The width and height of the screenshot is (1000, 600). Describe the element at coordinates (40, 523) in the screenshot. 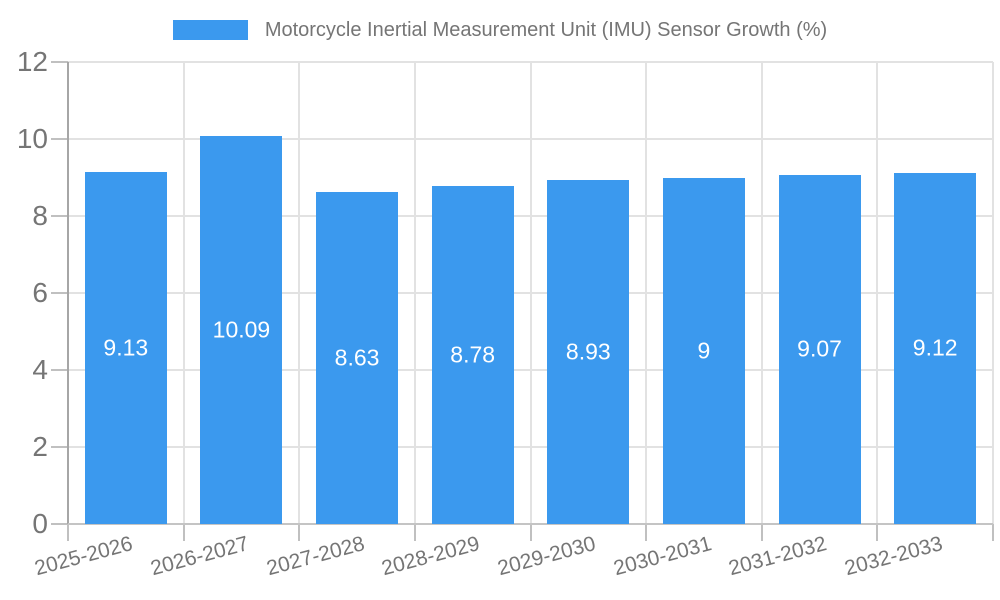

I see `y-axis-tick-label: 0` at that location.